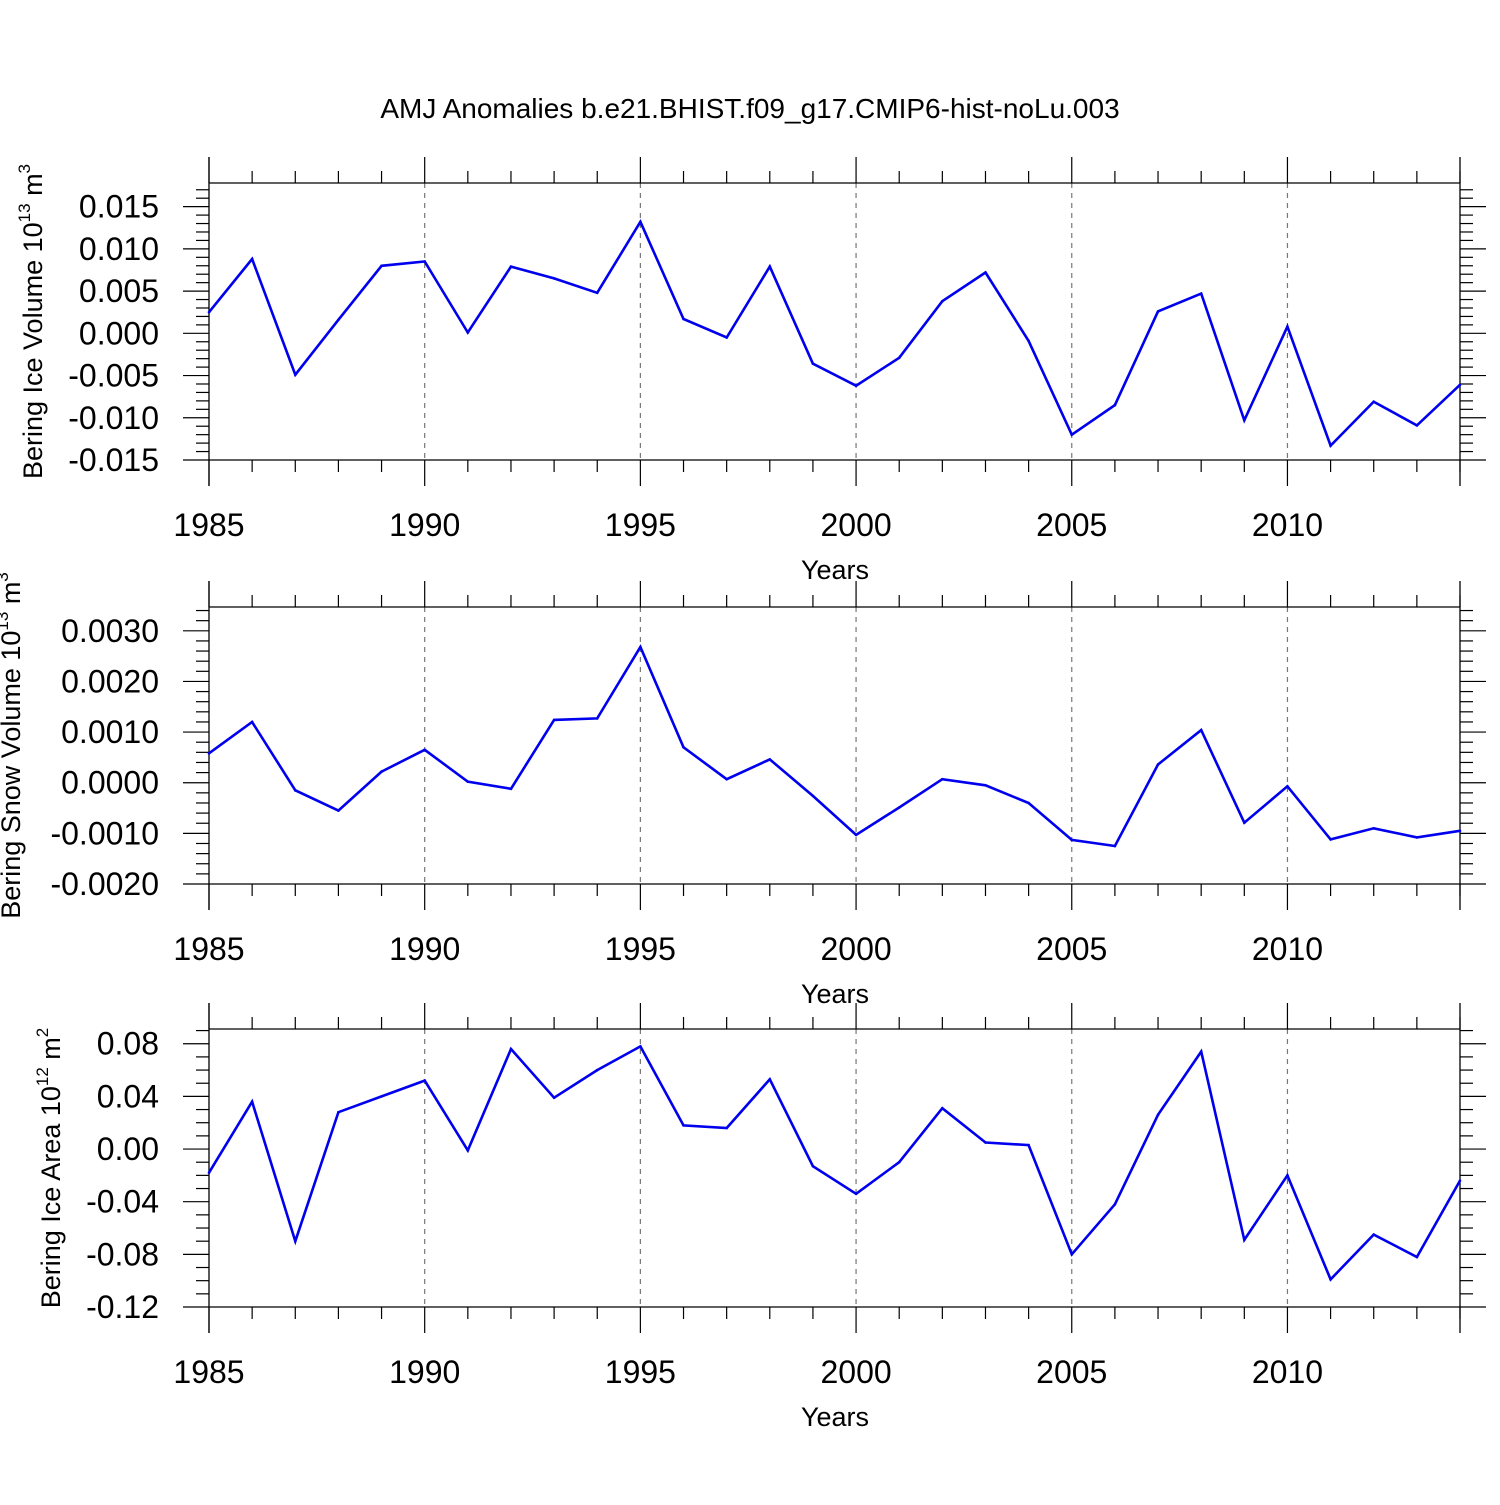 The image size is (1500, 1505). What do you see at coordinates (122, 1254) in the screenshot?
I see `y-tick-label: -0.08` at bounding box center [122, 1254].